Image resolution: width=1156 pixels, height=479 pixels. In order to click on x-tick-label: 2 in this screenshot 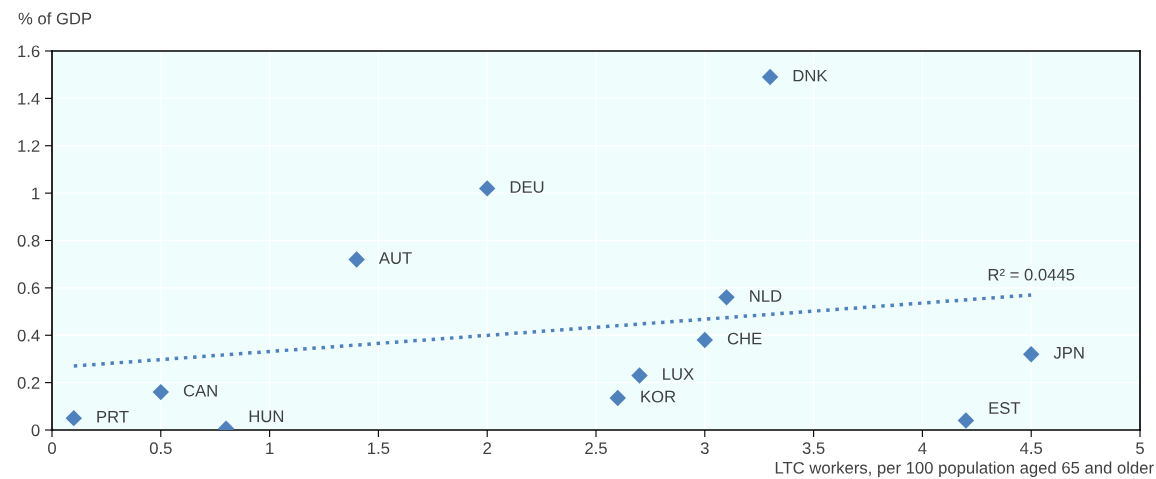, I will do `click(487, 448)`.